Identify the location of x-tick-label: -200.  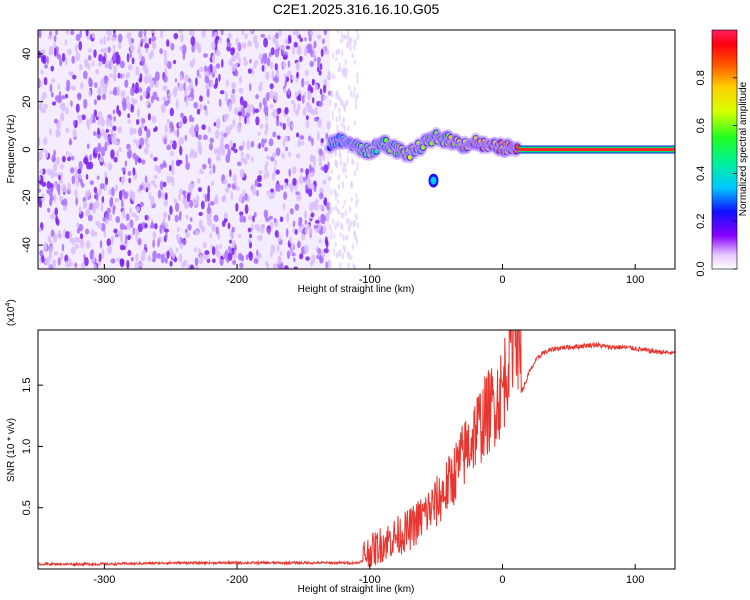
(237, 580).